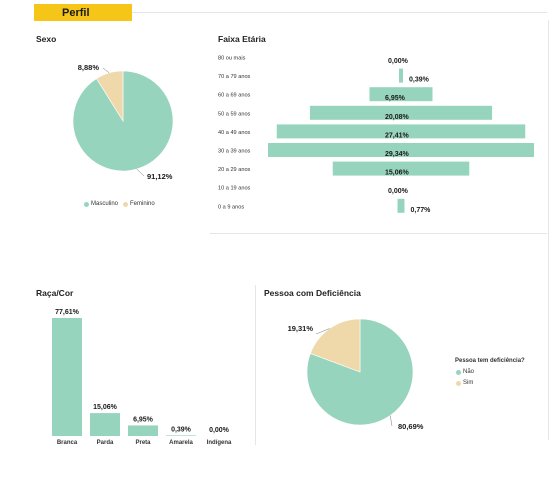 Image resolution: width=557 pixels, height=480 pixels. I want to click on category-label-0-a-9-anos: 0 a 9 anos, so click(231, 207).